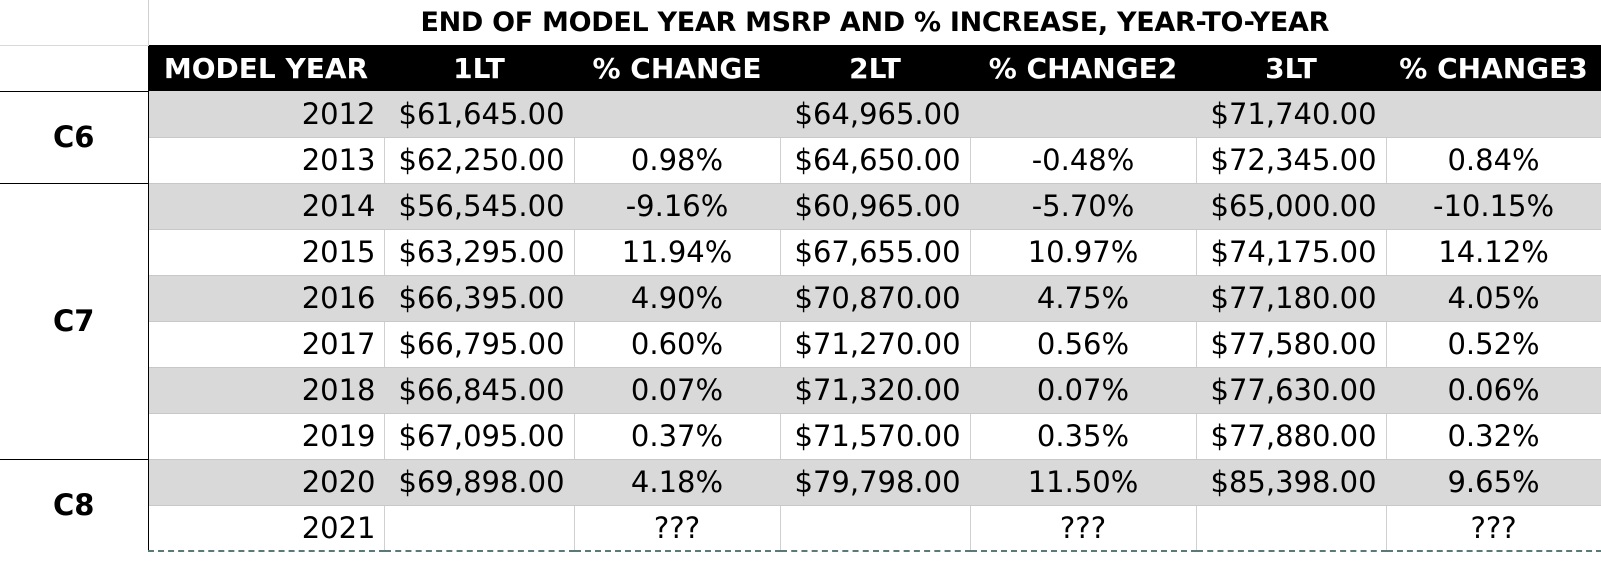 This screenshot has width=1601, height=562. I want to click on percent-change-2-cell: 0.07%, so click(1083, 390).